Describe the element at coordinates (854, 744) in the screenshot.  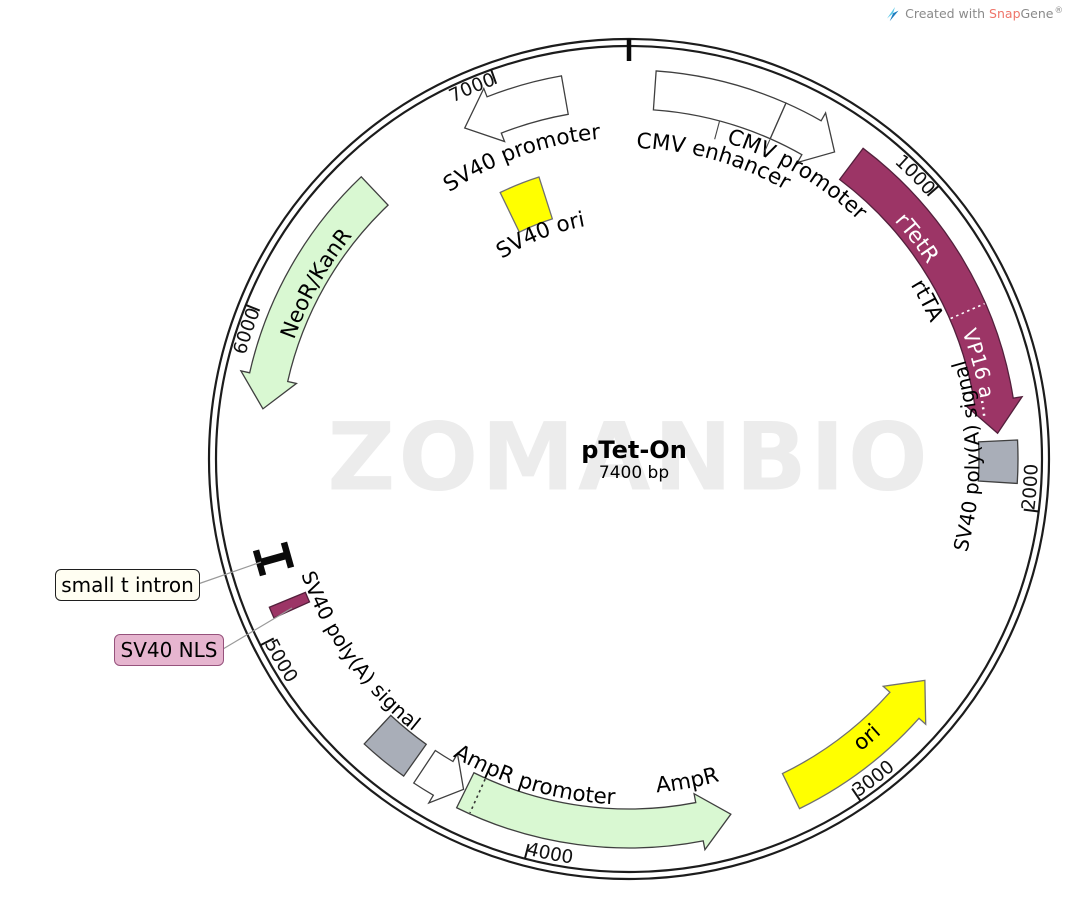
I see `feature-ori` at that location.